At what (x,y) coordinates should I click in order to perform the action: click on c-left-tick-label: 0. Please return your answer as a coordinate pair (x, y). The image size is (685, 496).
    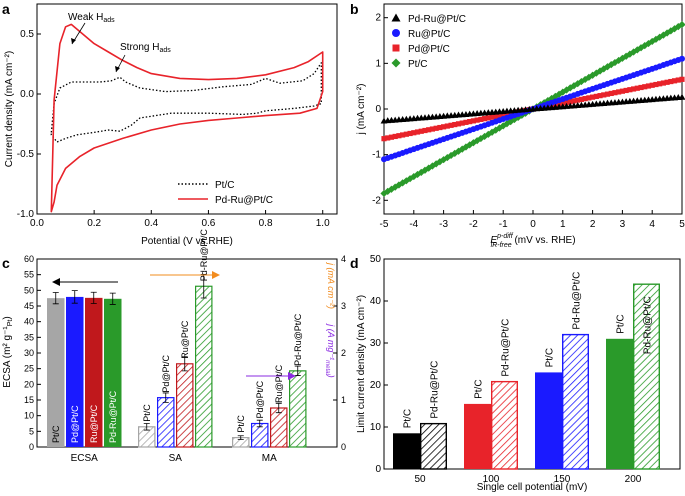
    Looking at the image, I should click on (31, 447).